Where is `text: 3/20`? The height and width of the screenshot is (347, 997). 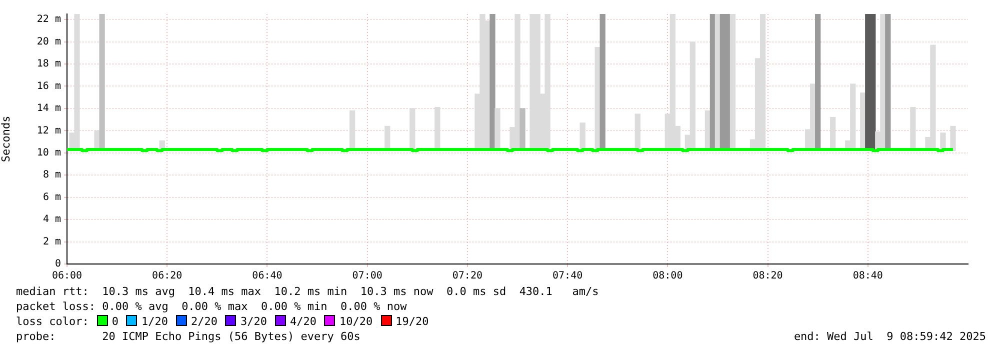 text: 3/20 is located at coordinates (253, 321).